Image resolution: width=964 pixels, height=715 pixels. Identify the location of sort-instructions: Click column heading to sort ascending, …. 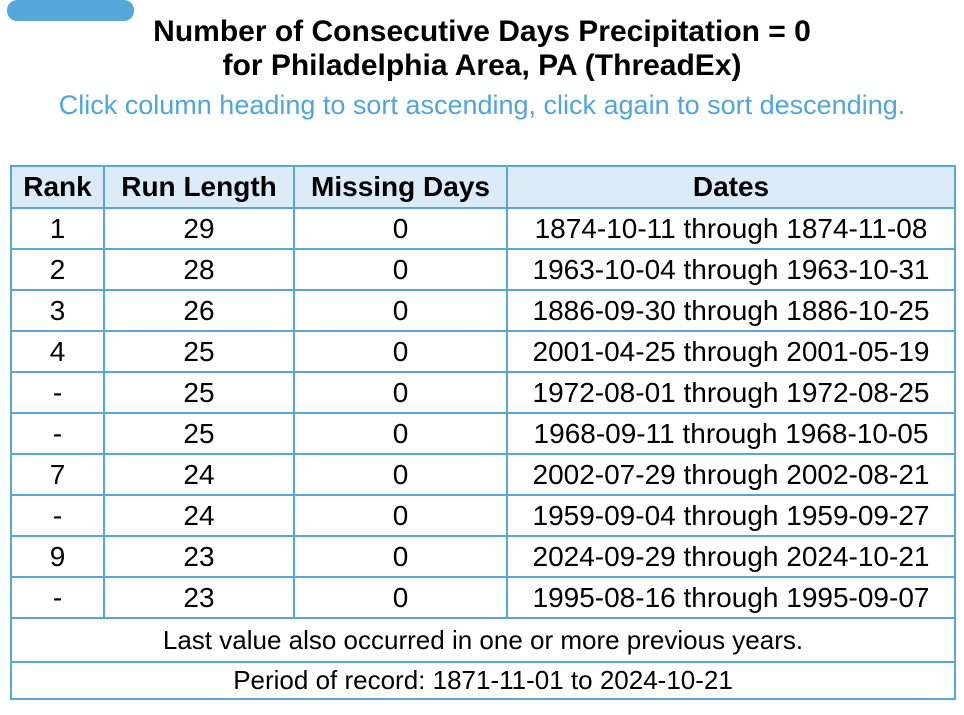
(482, 105).